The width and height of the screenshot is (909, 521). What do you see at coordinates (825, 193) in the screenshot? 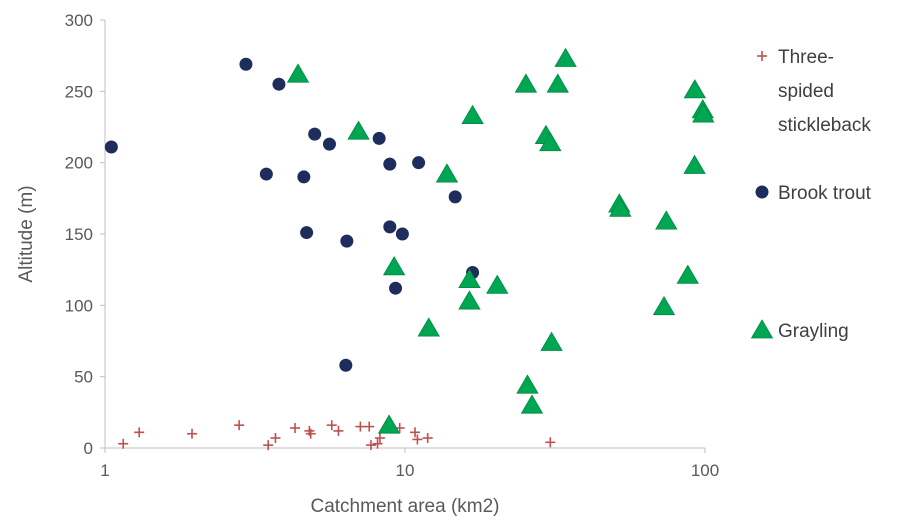
I see `legend-label: Brook trout` at bounding box center [825, 193].